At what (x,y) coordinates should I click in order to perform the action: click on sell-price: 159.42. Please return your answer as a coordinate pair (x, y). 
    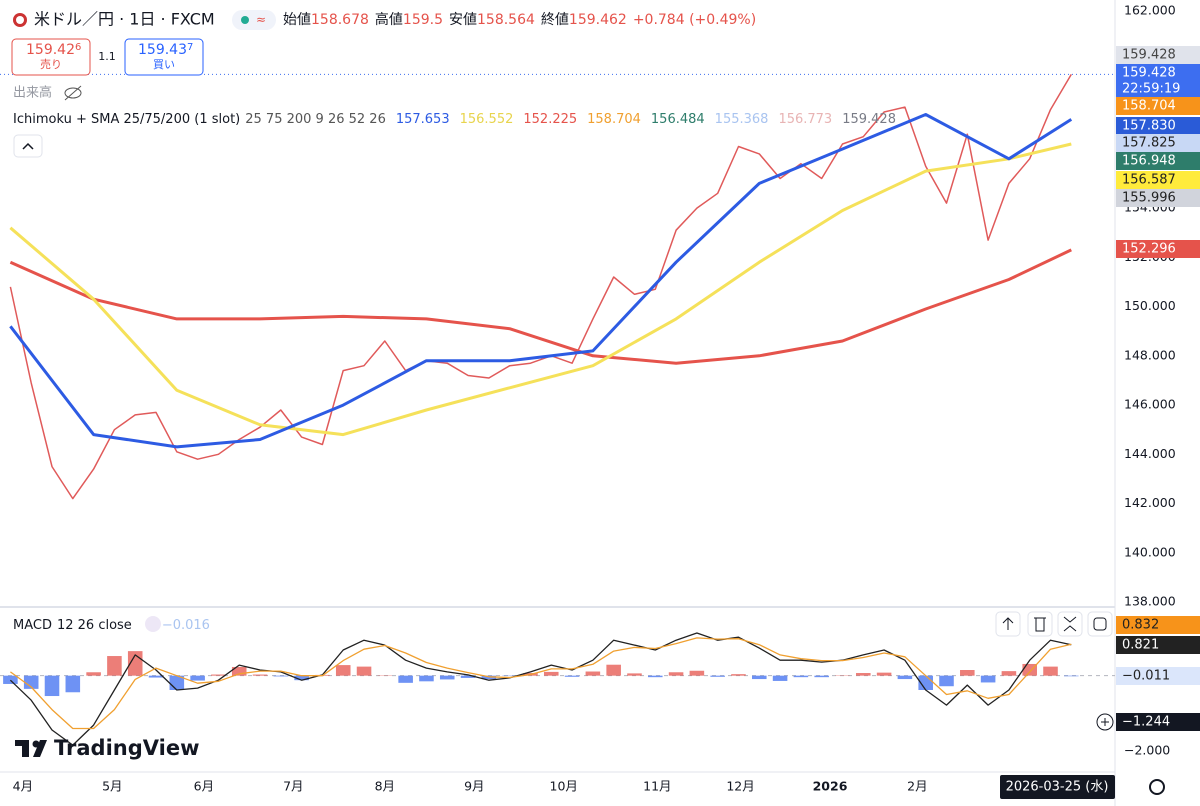
    Looking at the image, I should click on (50, 50).